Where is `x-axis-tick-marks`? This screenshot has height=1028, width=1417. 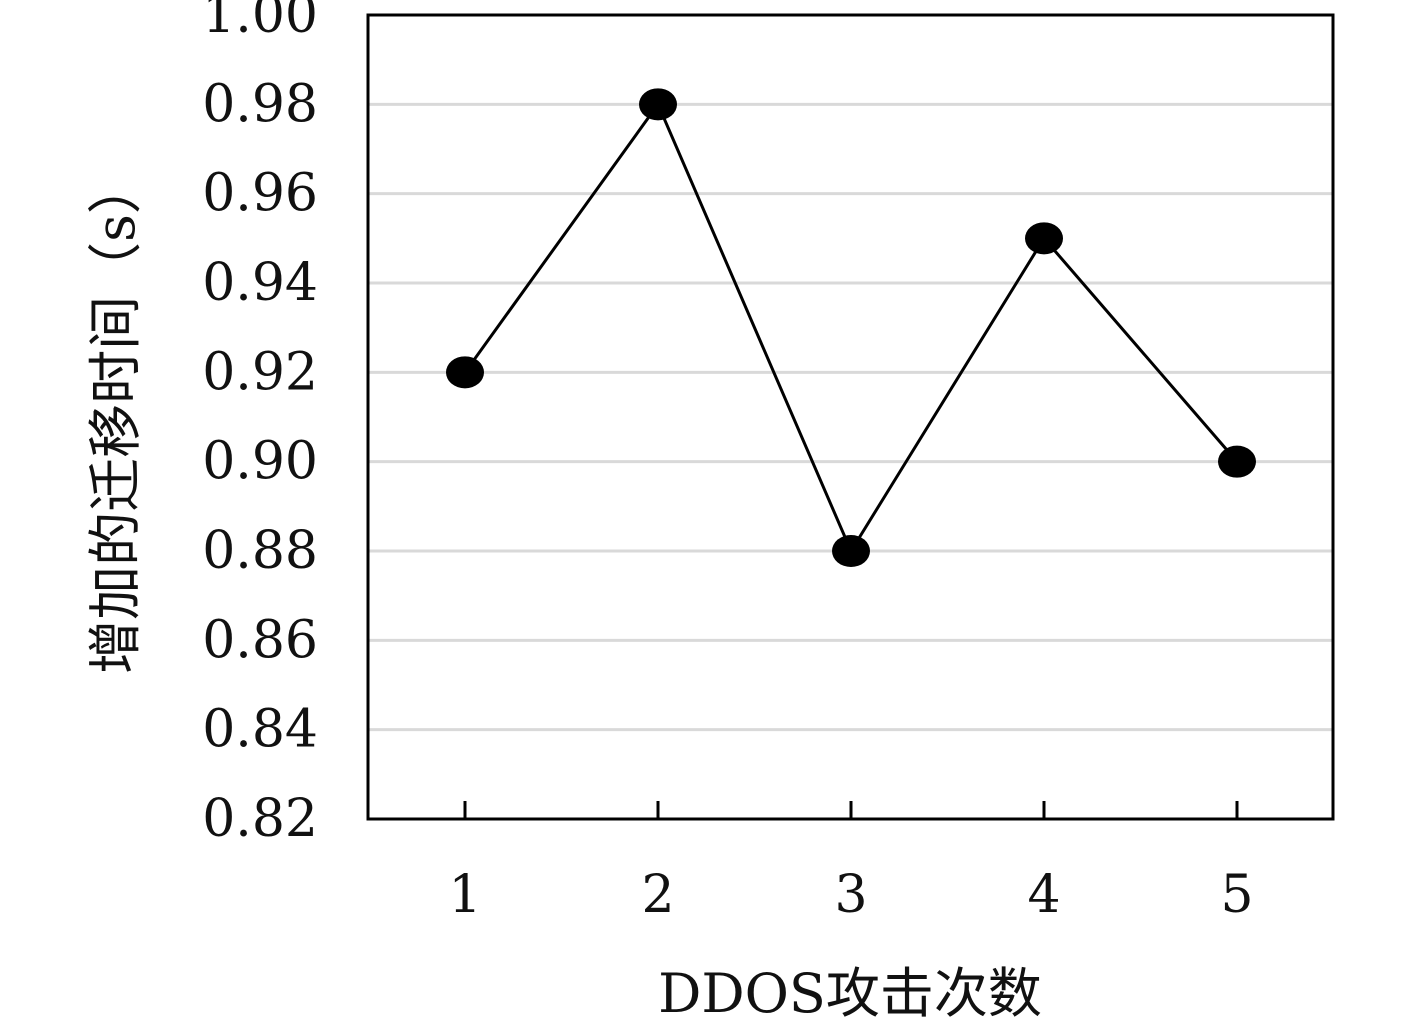 x-axis-tick-marks is located at coordinates (851, 810).